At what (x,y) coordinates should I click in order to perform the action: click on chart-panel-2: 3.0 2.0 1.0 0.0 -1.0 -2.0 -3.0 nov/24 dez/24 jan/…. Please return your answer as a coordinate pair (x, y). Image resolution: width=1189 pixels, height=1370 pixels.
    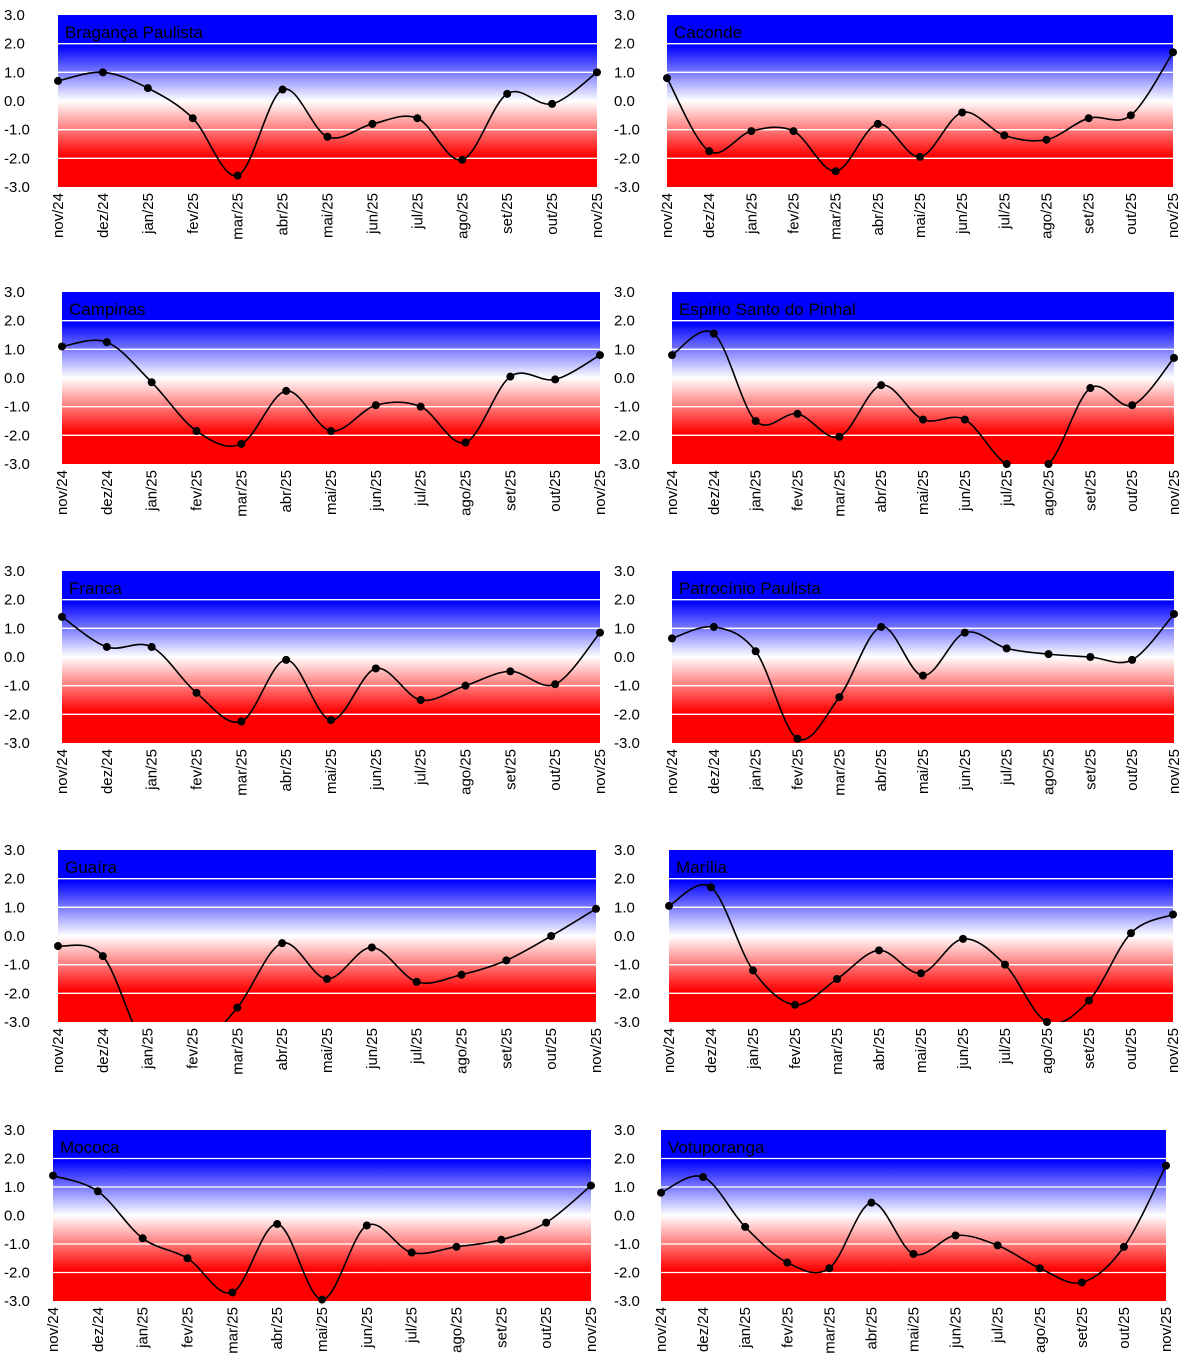
    Looking at the image, I should click on (304, 400).